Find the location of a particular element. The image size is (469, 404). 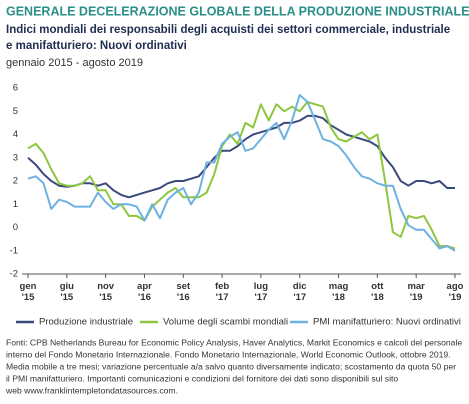

x-tick-label: ott '18 is located at coordinates (377, 292).